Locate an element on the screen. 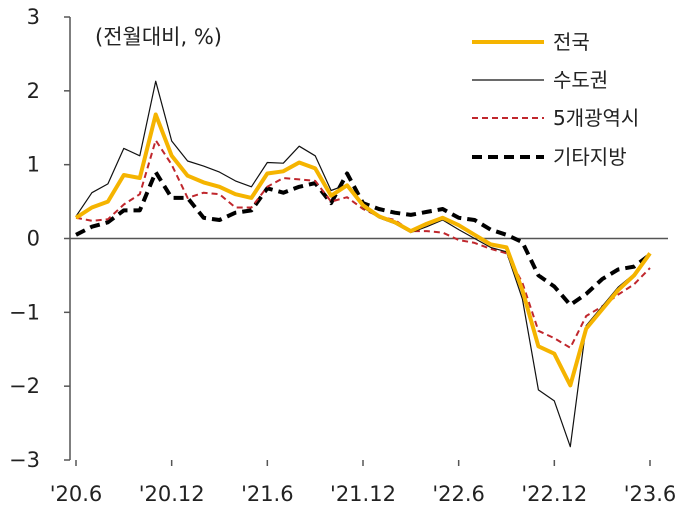  y-tick-labels: 3 2 1 0 −1 −2 −3 is located at coordinates (24, 238).